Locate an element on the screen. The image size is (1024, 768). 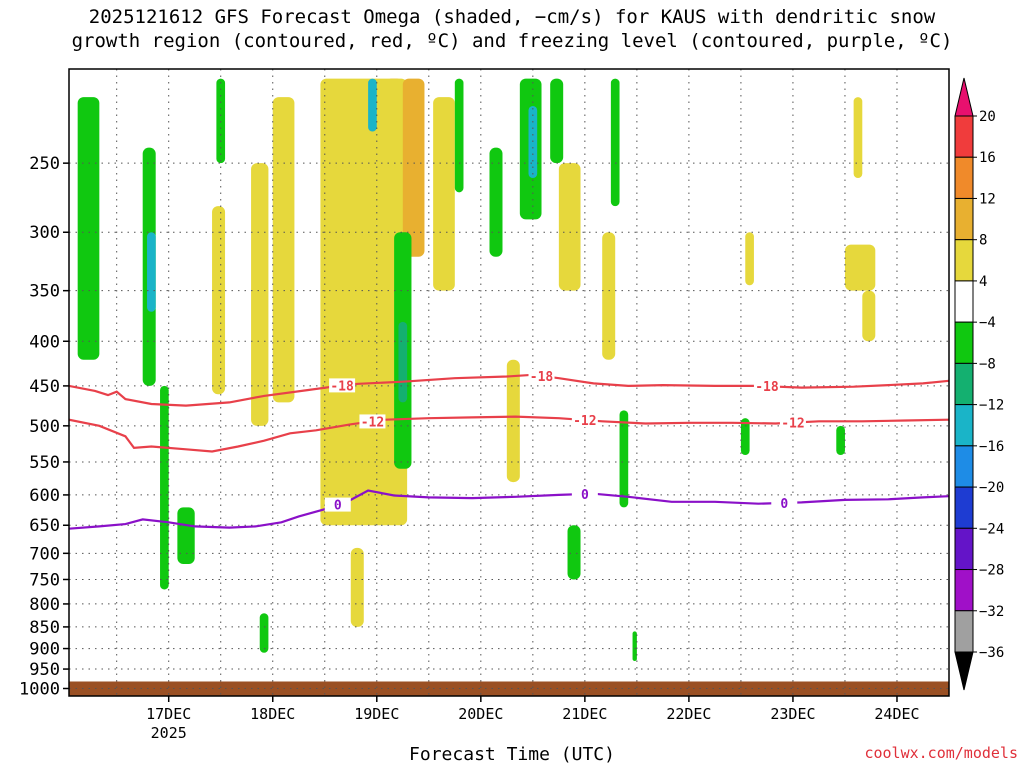
colorbar-top-arrow is located at coordinates (964, 97).